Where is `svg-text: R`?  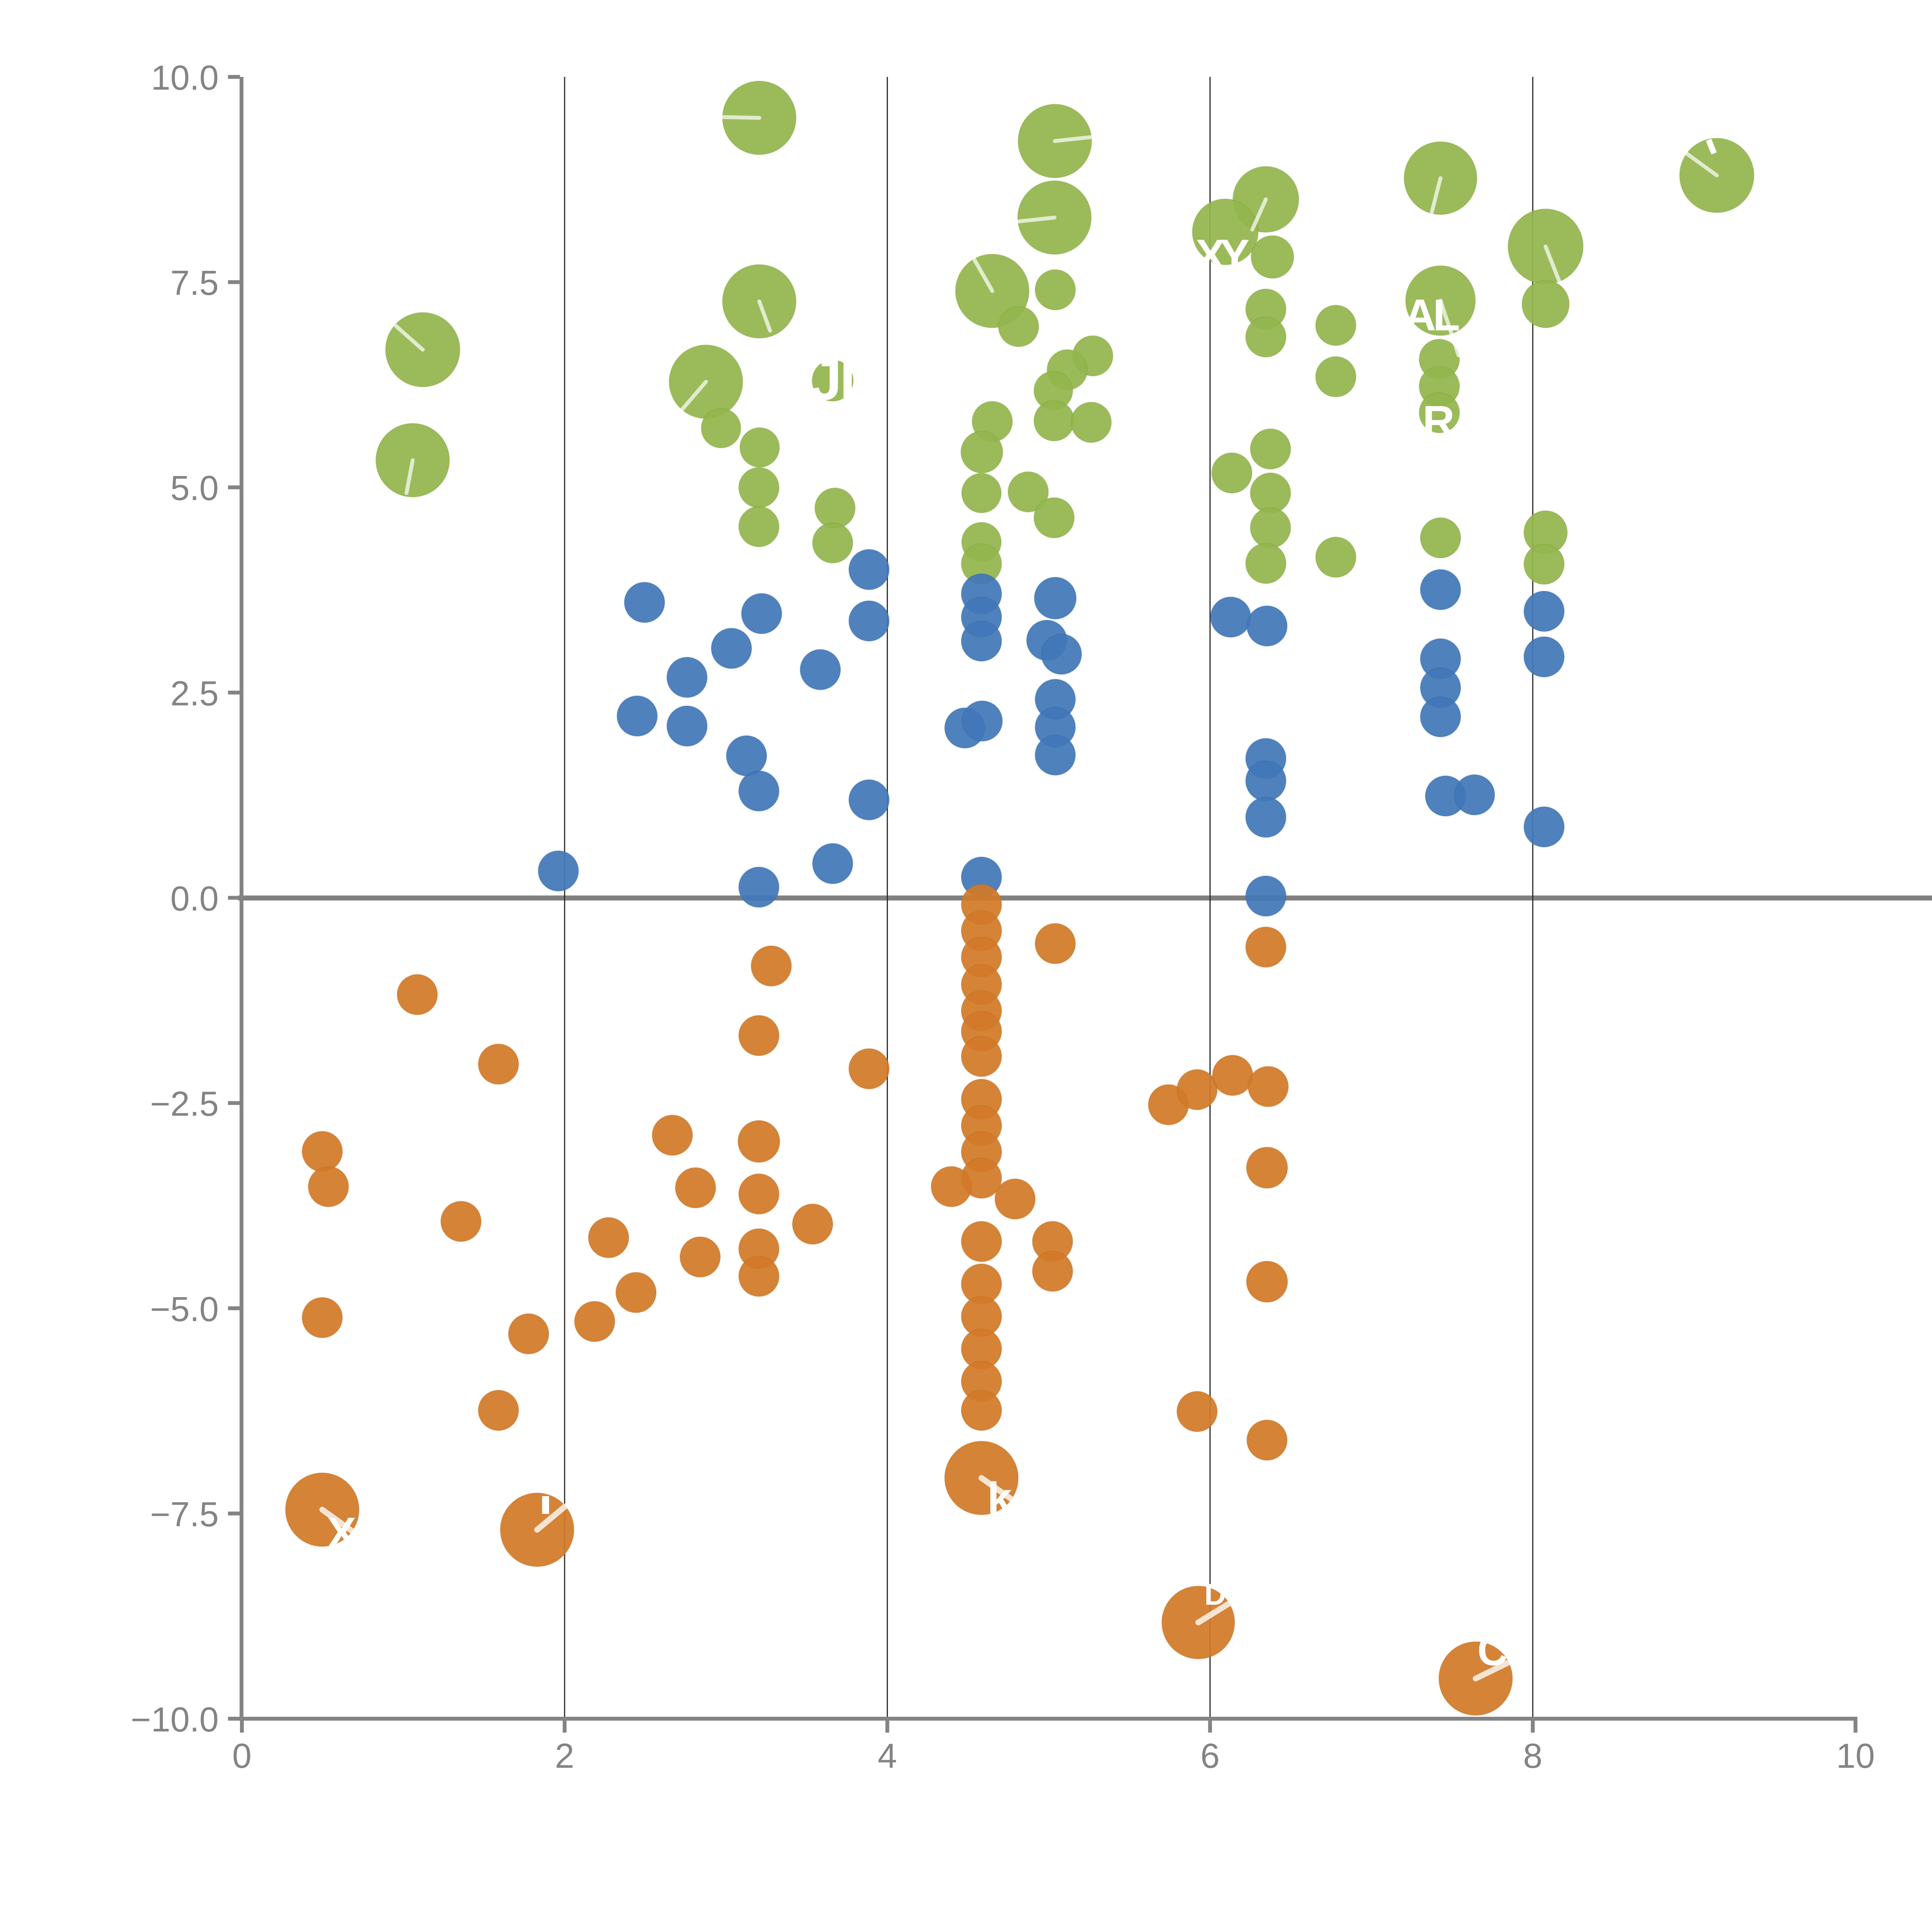 svg-text: R is located at coordinates (1438, 421).